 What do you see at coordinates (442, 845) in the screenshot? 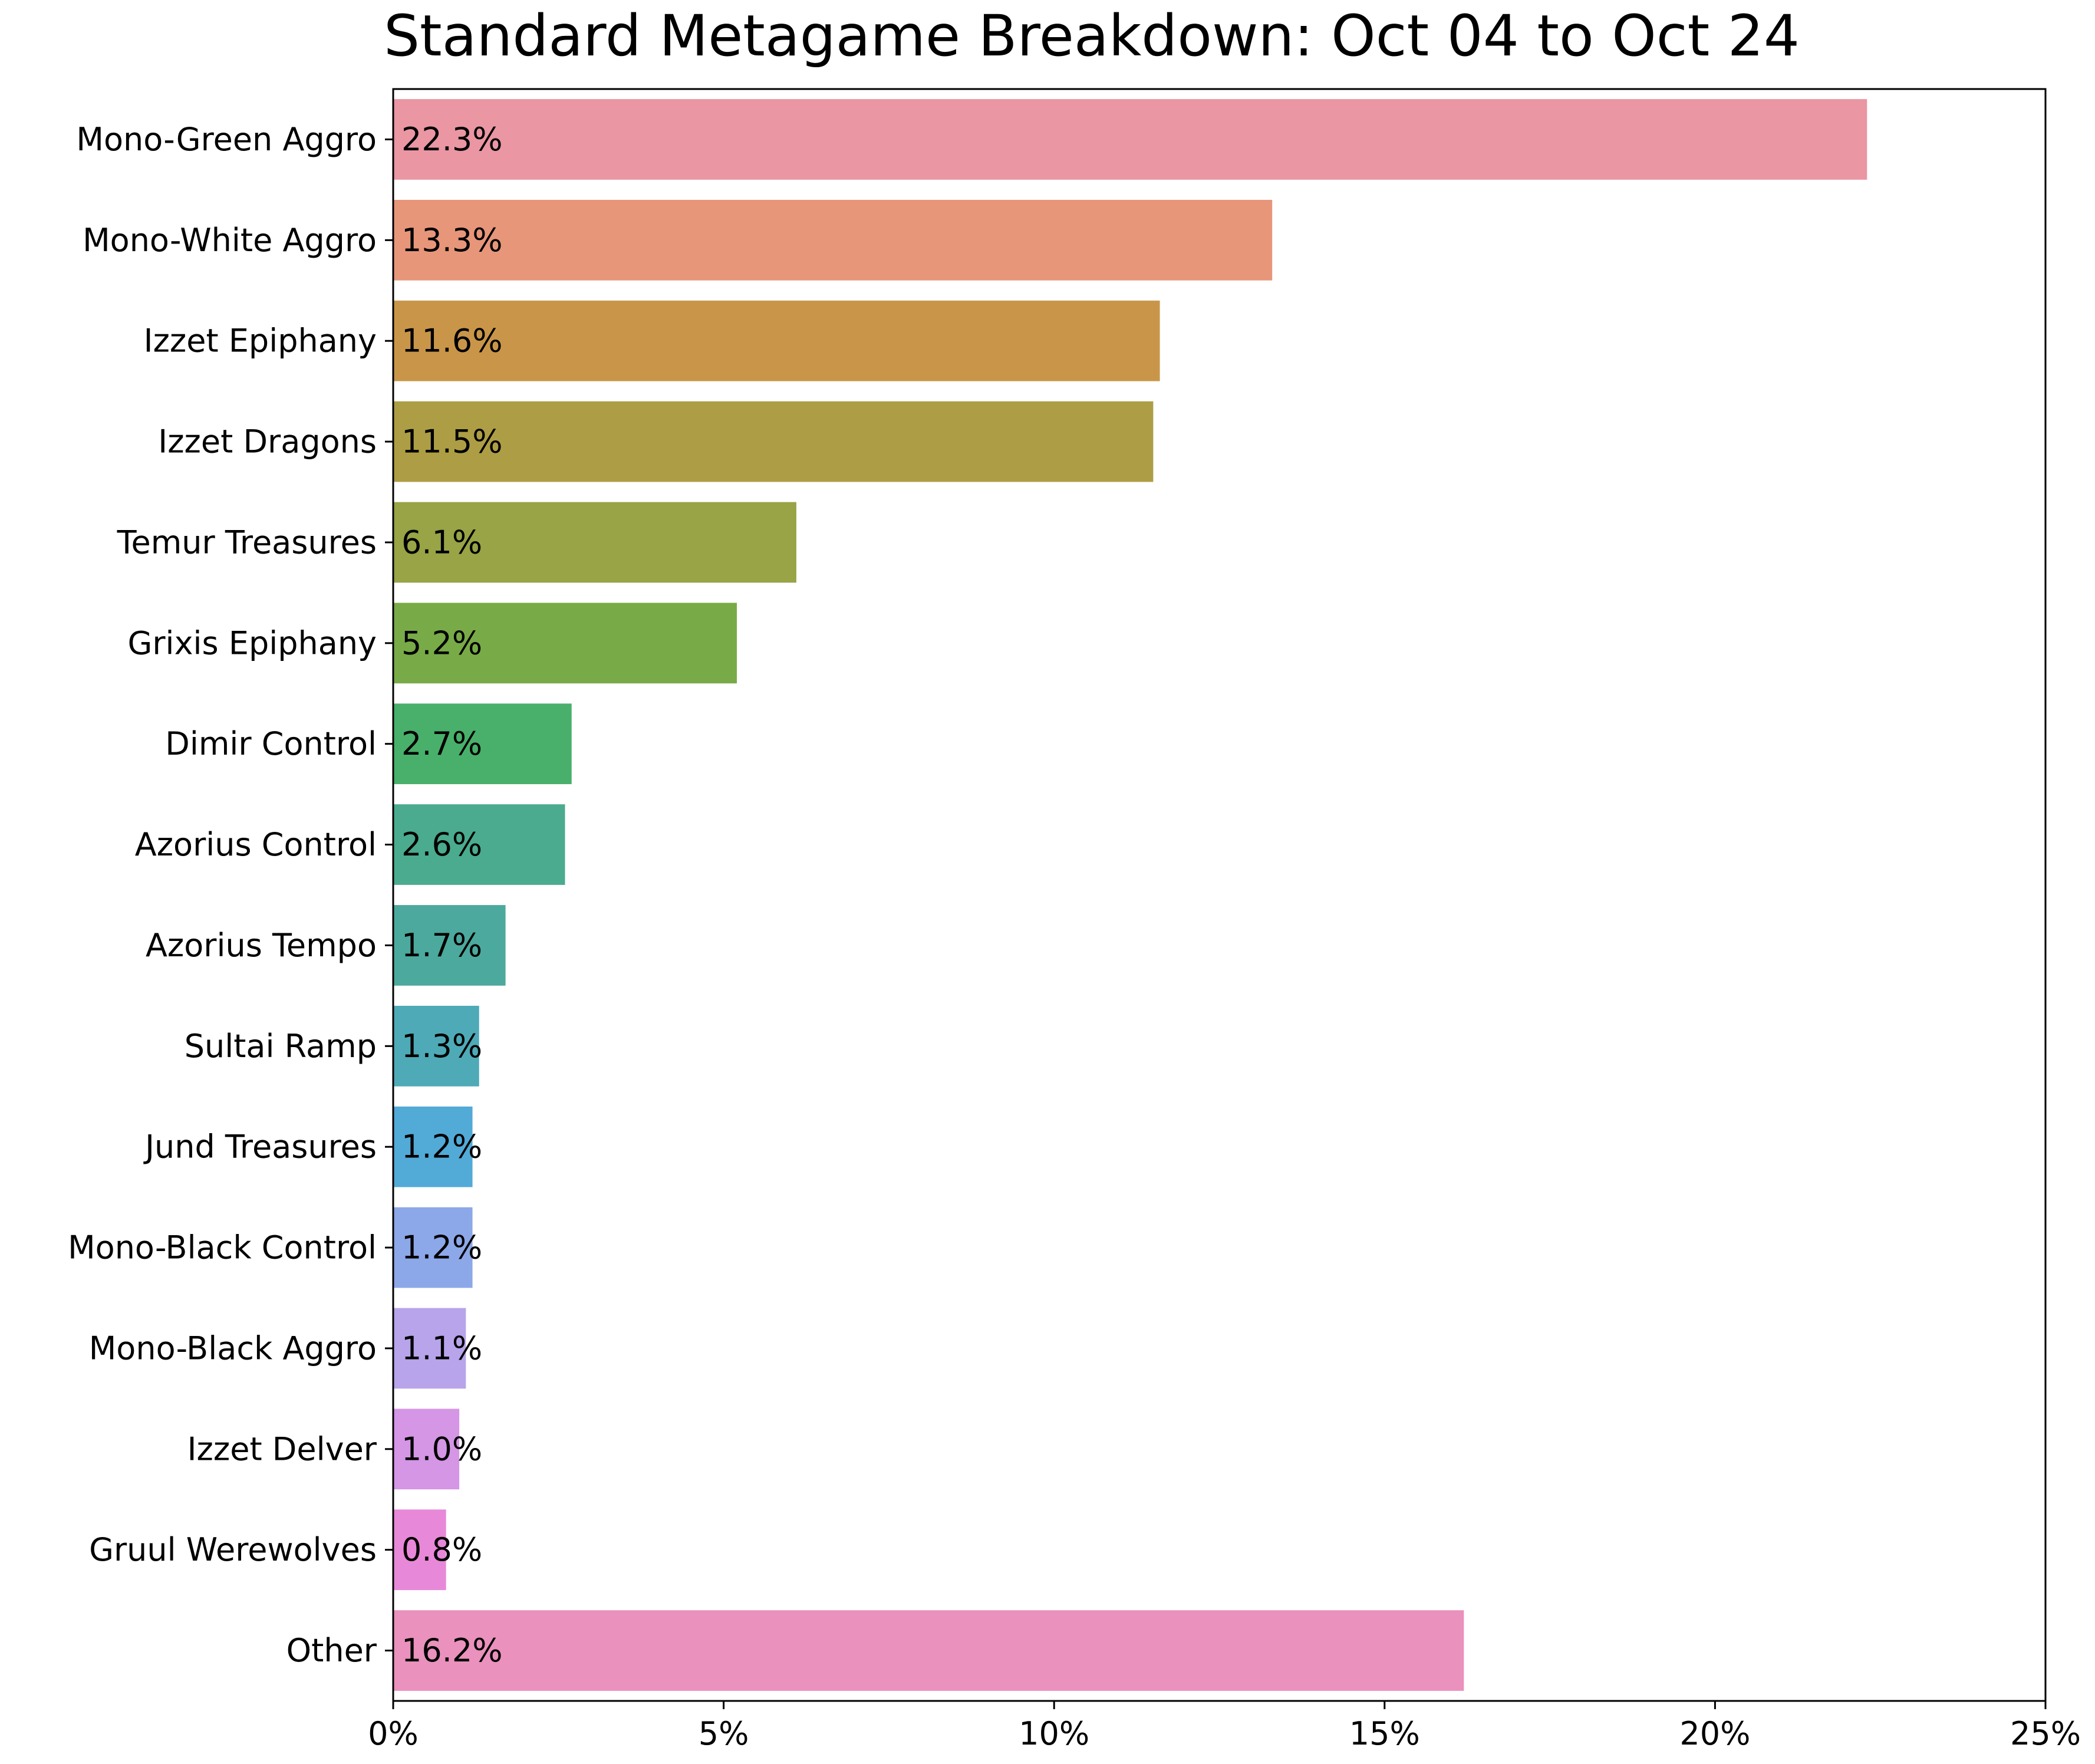
I see `bar-value-label-7: 2.6%` at bounding box center [442, 845].